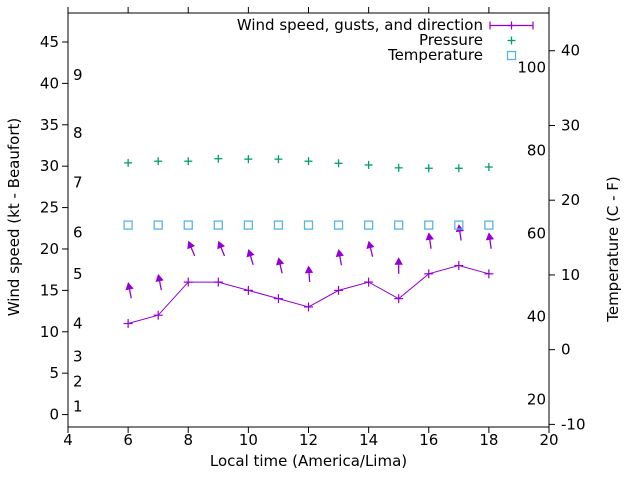 The height and width of the screenshot is (480, 640). I want to click on x-tick-label: 6, so click(128, 440).